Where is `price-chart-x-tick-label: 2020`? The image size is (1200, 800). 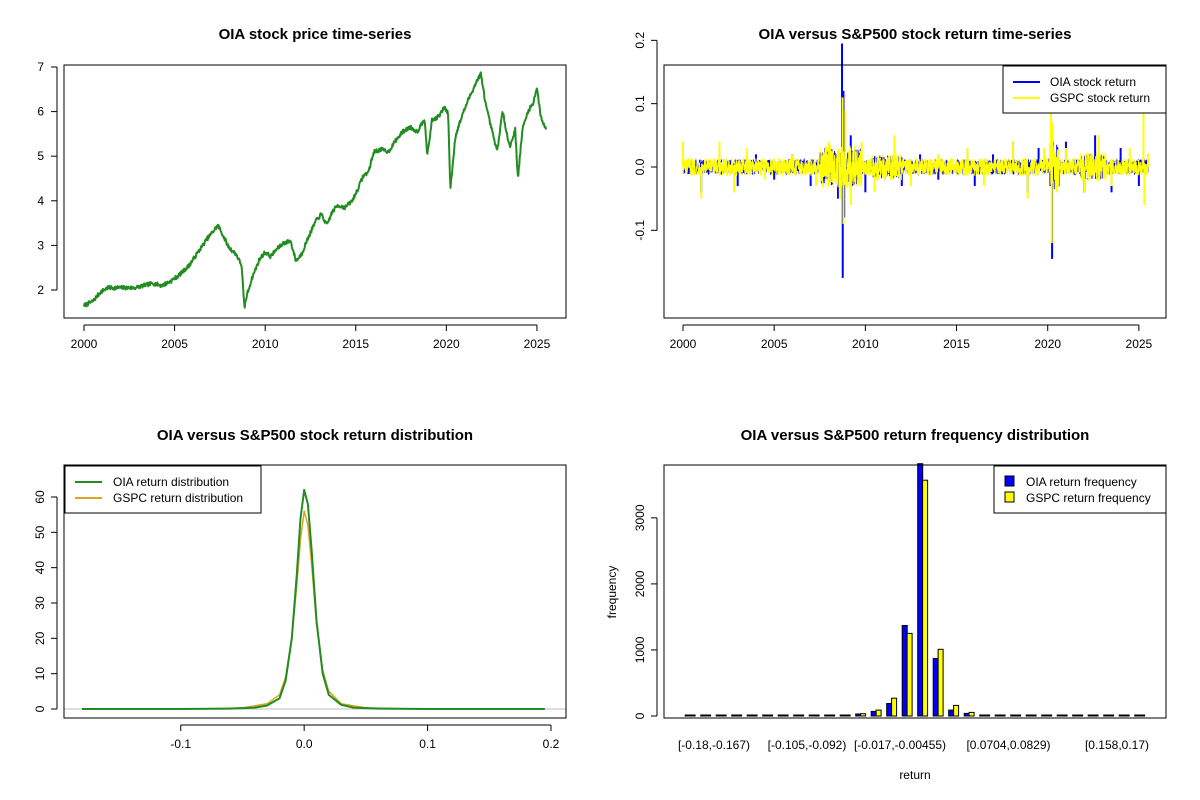 price-chart-x-tick-label: 2020 is located at coordinates (446, 344).